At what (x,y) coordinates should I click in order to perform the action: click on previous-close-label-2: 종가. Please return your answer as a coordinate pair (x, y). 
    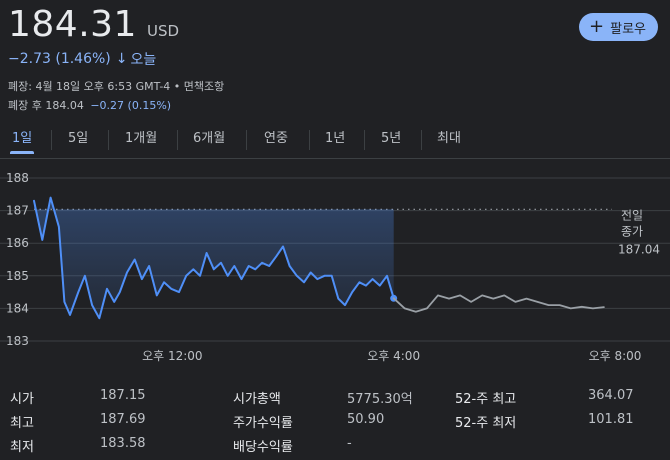
    Looking at the image, I should click on (632, 231).